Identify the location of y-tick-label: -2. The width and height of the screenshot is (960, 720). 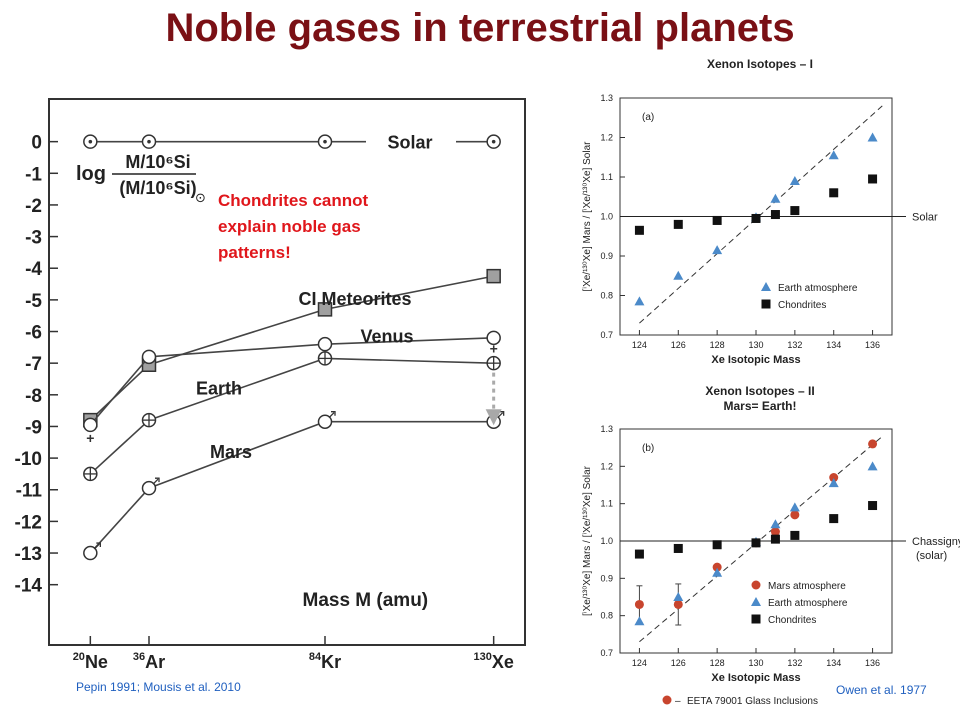
(33, 206).